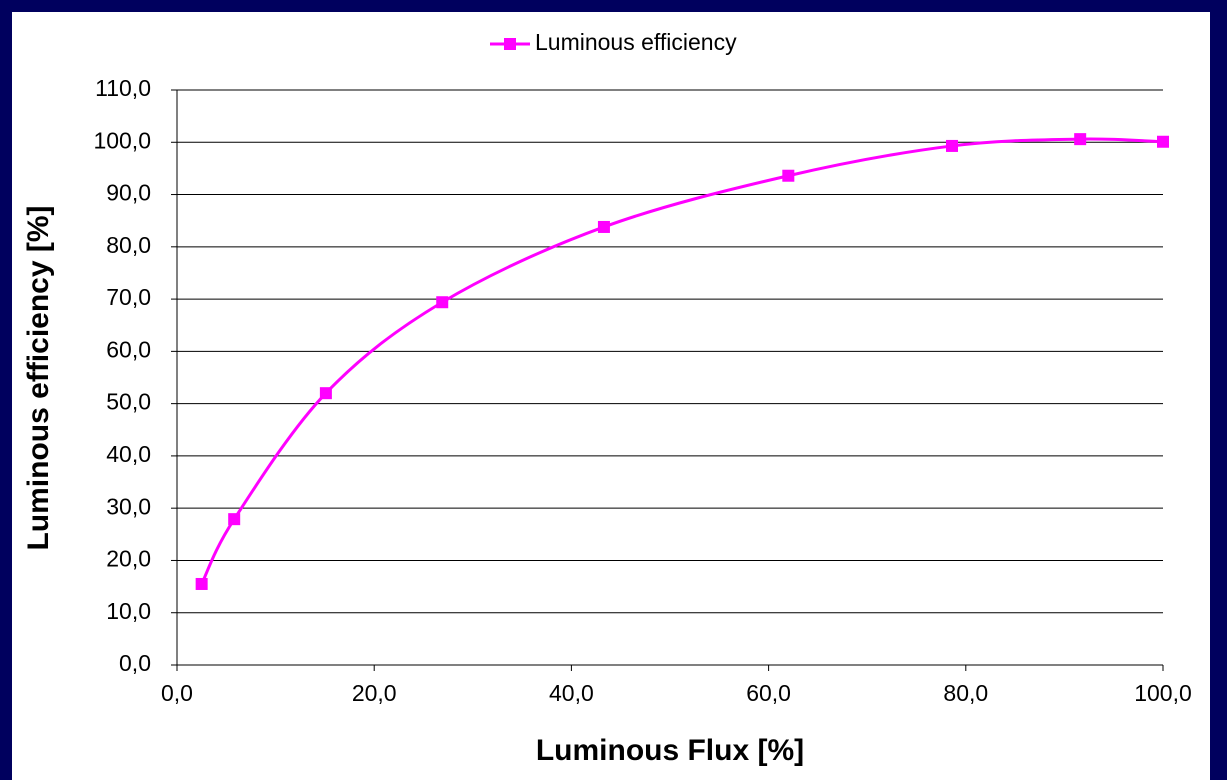  Describe the element at coordinates (1163, 693) in the screenshot. I see `x-tick-label: 100,0` at that location.